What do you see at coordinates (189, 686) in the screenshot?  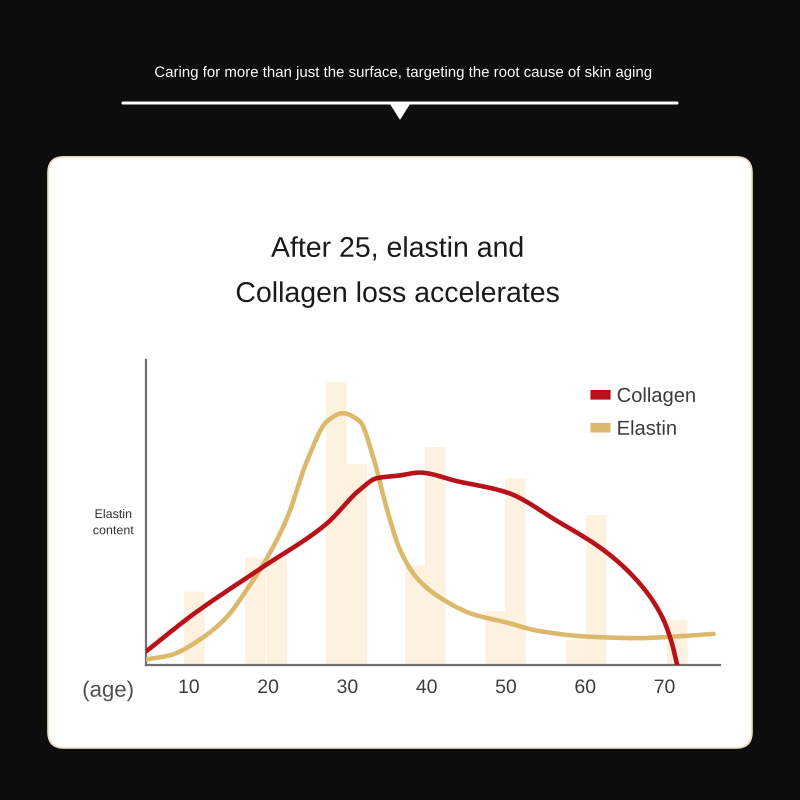 I see `x-tick-label: 10` at bounding box center [189, 686].